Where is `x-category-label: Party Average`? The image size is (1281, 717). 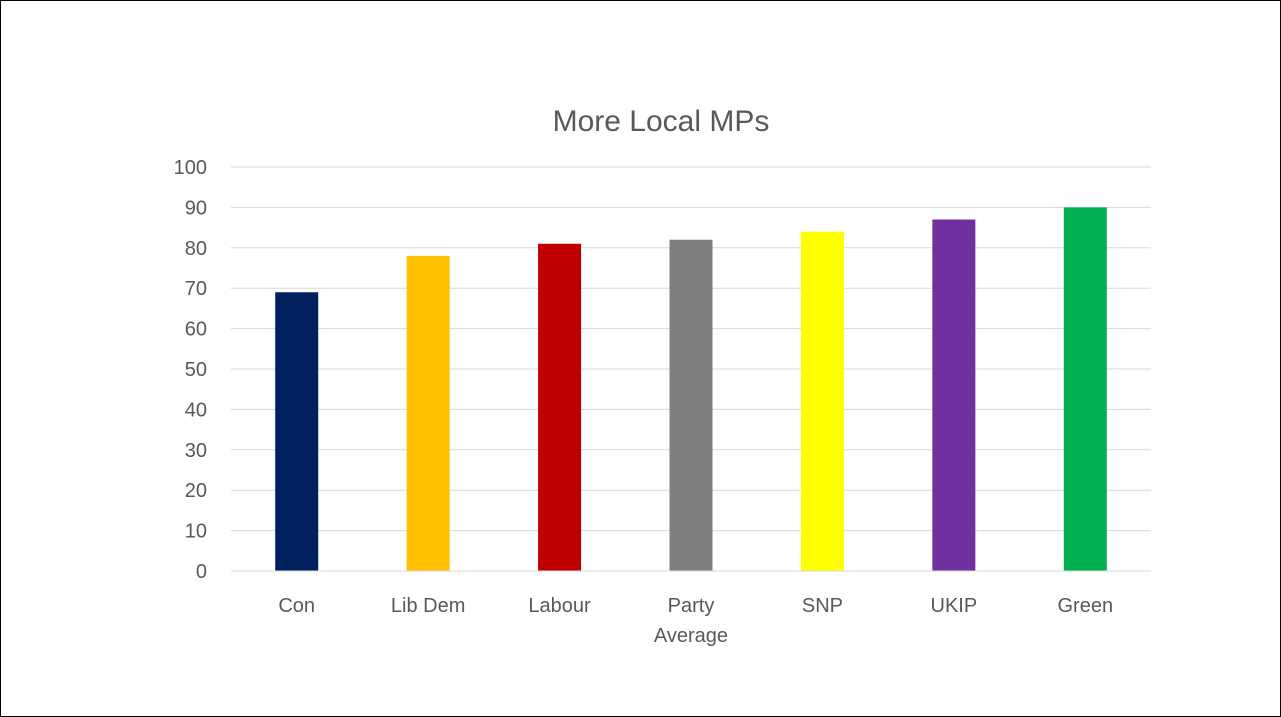
x-category-label: Party Average is located at coordinates (691, 621).